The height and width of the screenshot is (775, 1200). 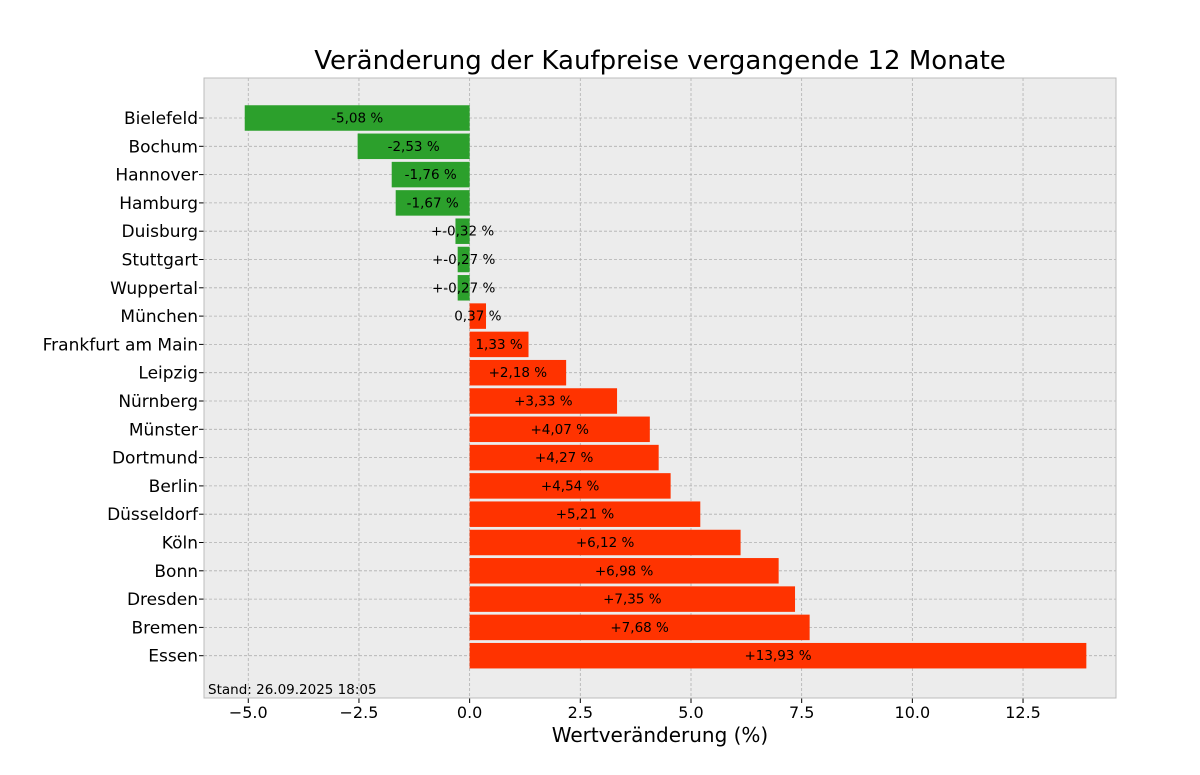 I want to click on data-label: -1,67 %, so click(x=433, y=203).